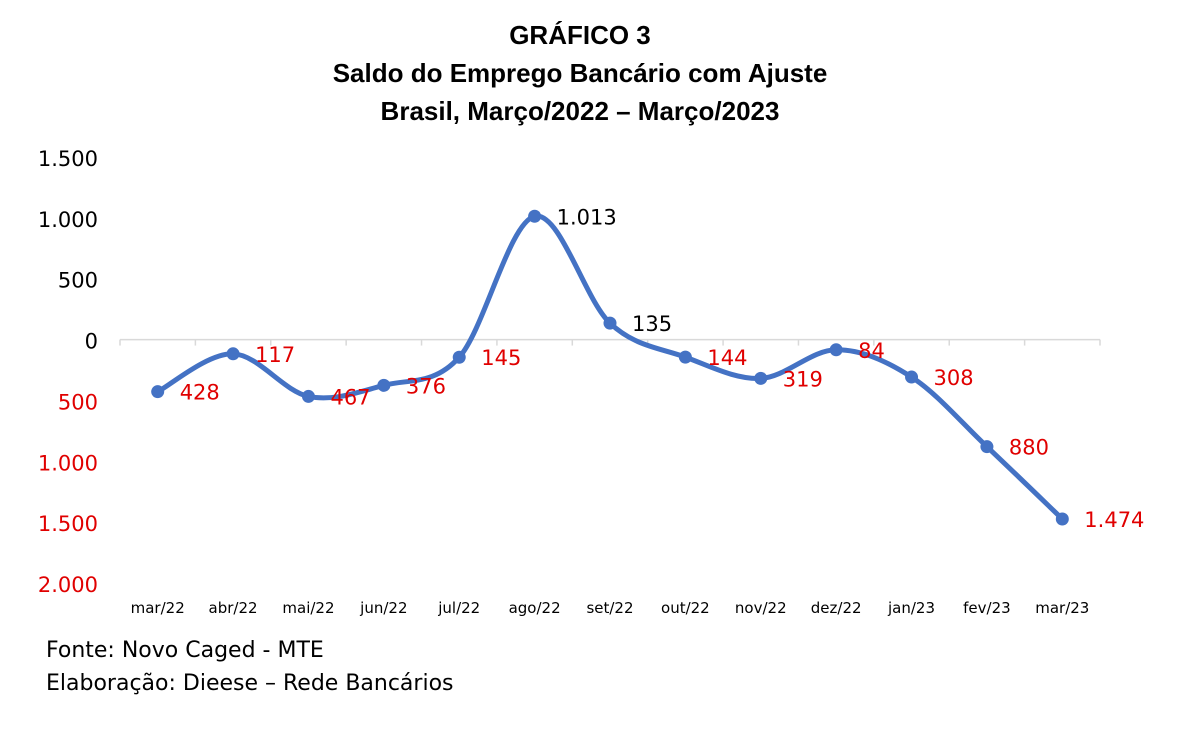 The width and height of the screenshot is (1199, 733). Describe the element at coordinates (535, 608) in the screenshot. I see `x-tick-label: ago/22` at that location.